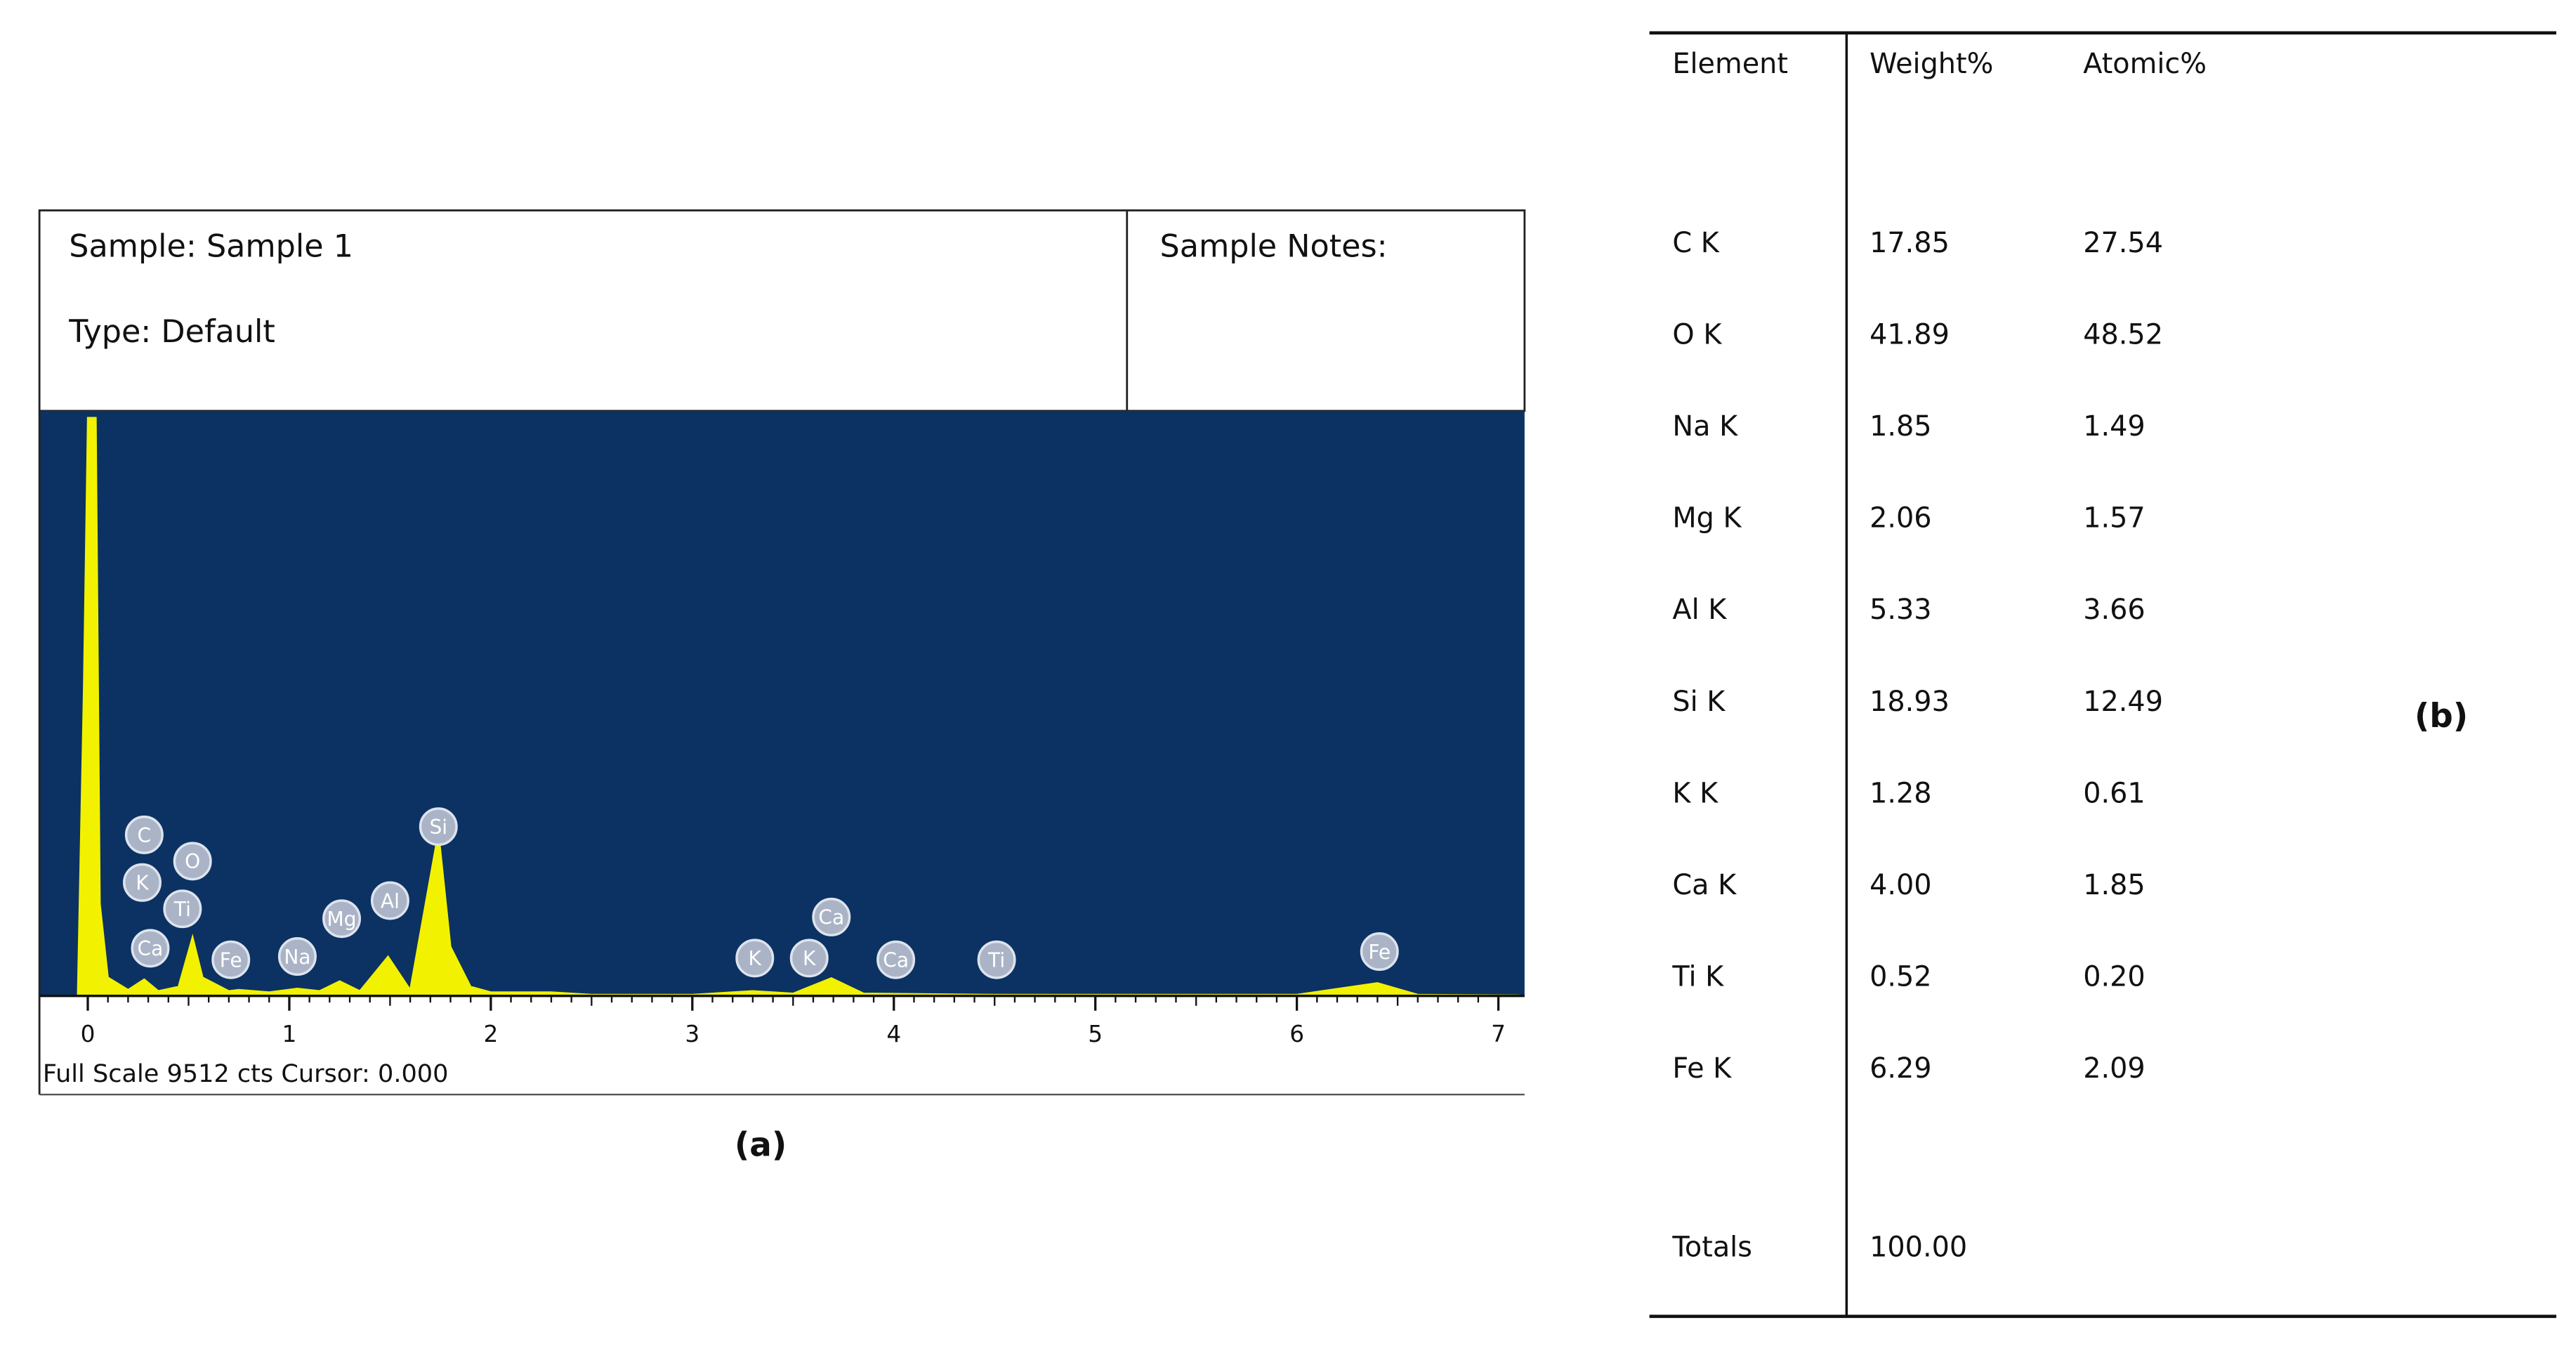 The height and width of the screenshot is (1346, 2576). I want to click on sample-type: Type: Default, so click(171, 332).